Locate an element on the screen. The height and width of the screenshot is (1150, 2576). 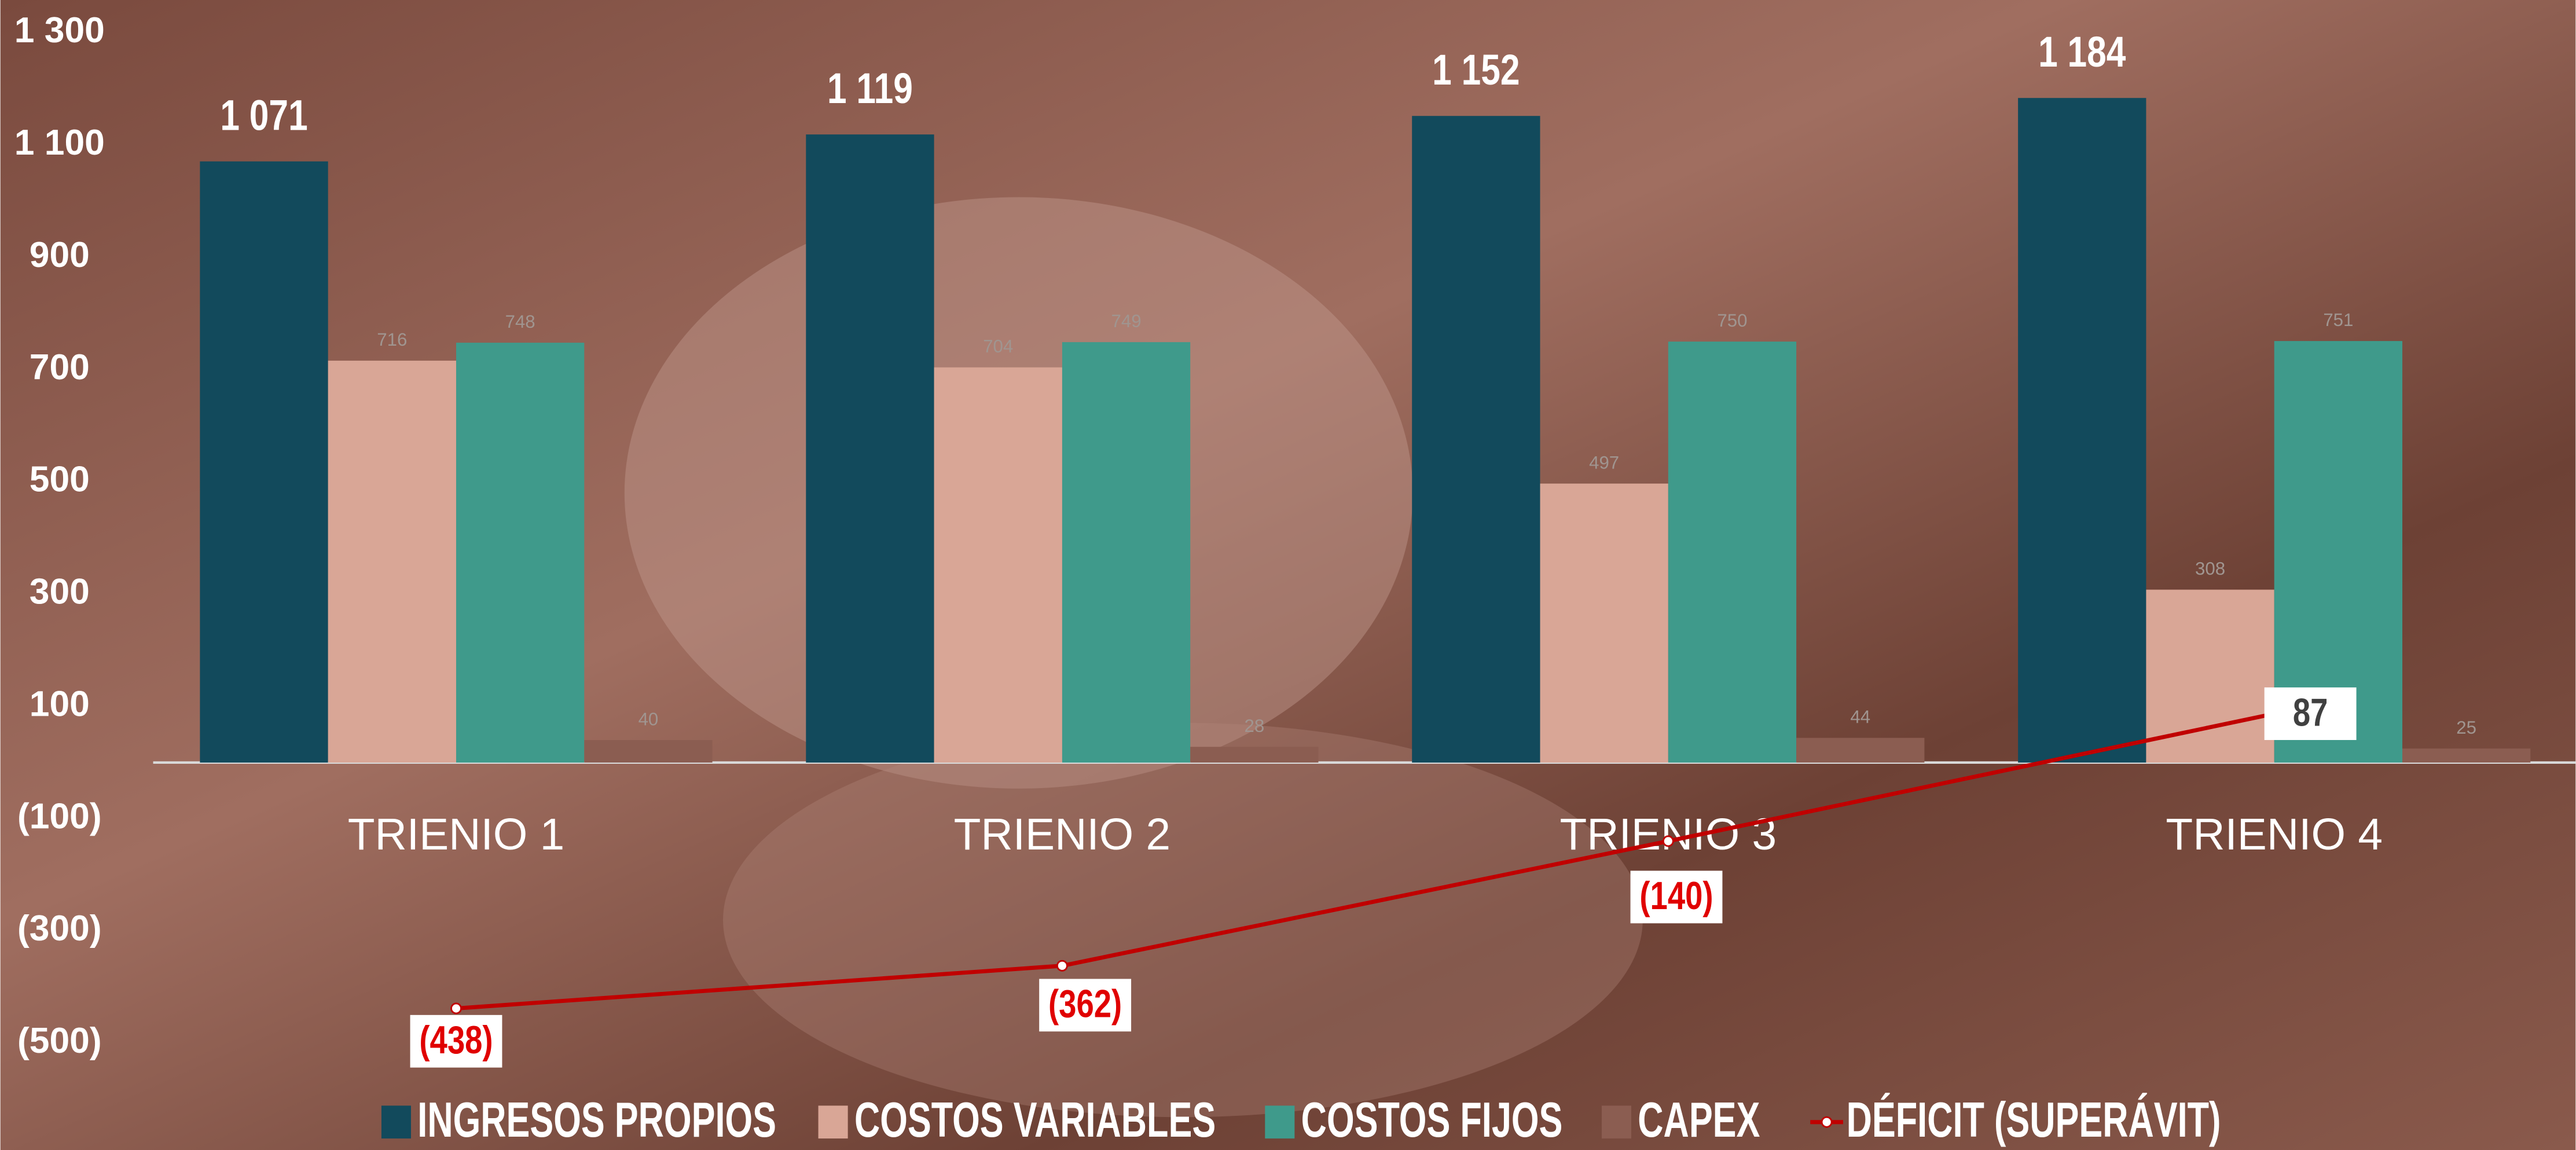
y-tick-label: (100) is located at coordinates (59, 816).